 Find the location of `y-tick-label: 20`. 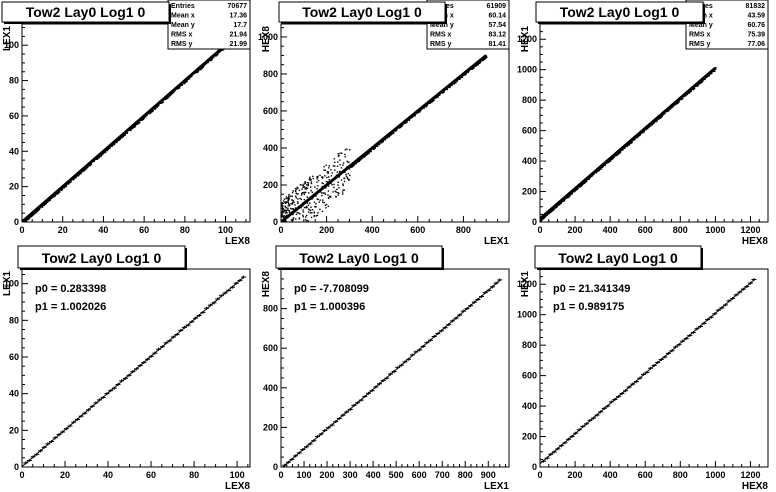

y-tick-label: 20 is located at coordinates (14, 430).